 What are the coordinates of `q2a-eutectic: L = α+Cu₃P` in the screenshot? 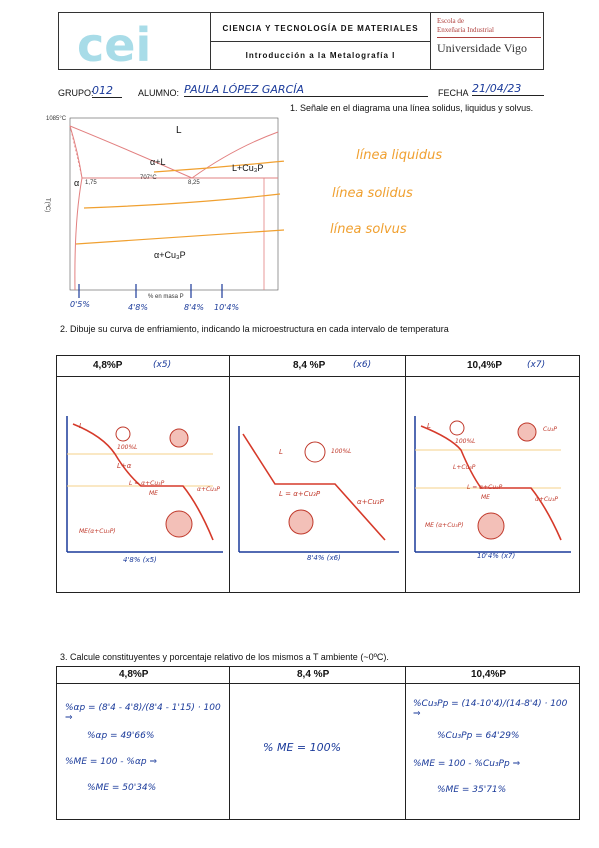 It's located at (147, 483).